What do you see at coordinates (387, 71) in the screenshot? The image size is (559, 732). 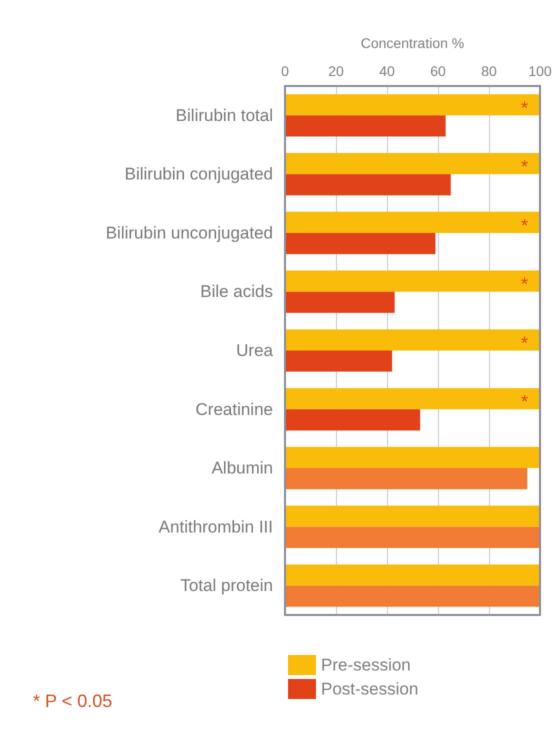 I see `x-tick-label: 40` at bounding box center [387, 71].